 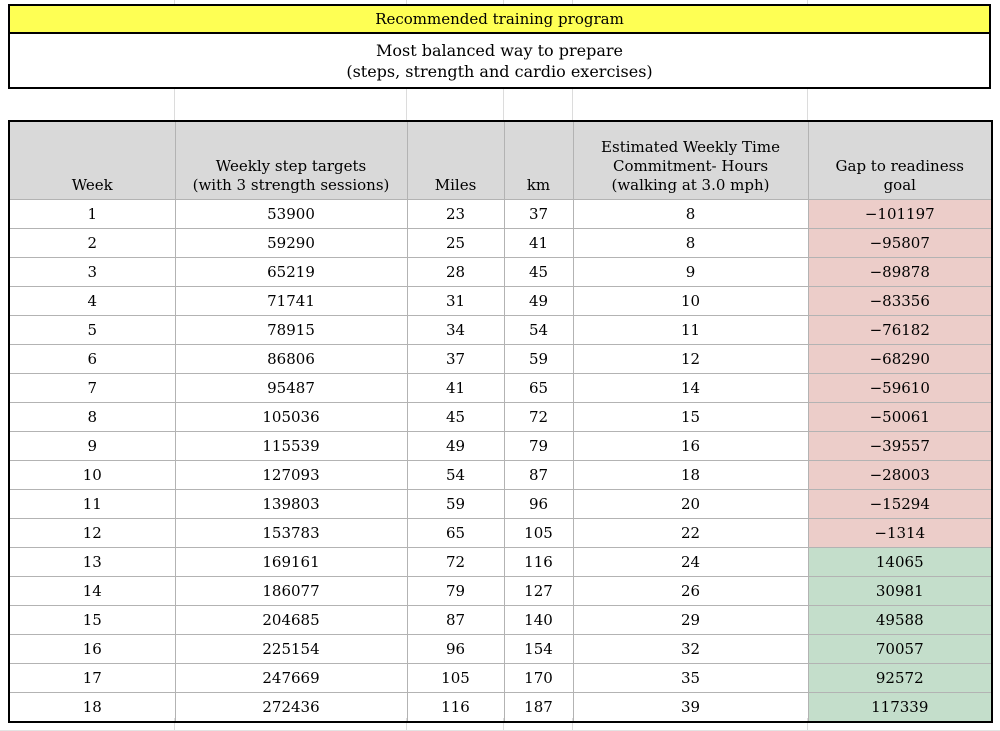 What do you see at coordinates (92, 417) in the screenshot?
I see `cell-week: 8` at bounding box center [92, 417].